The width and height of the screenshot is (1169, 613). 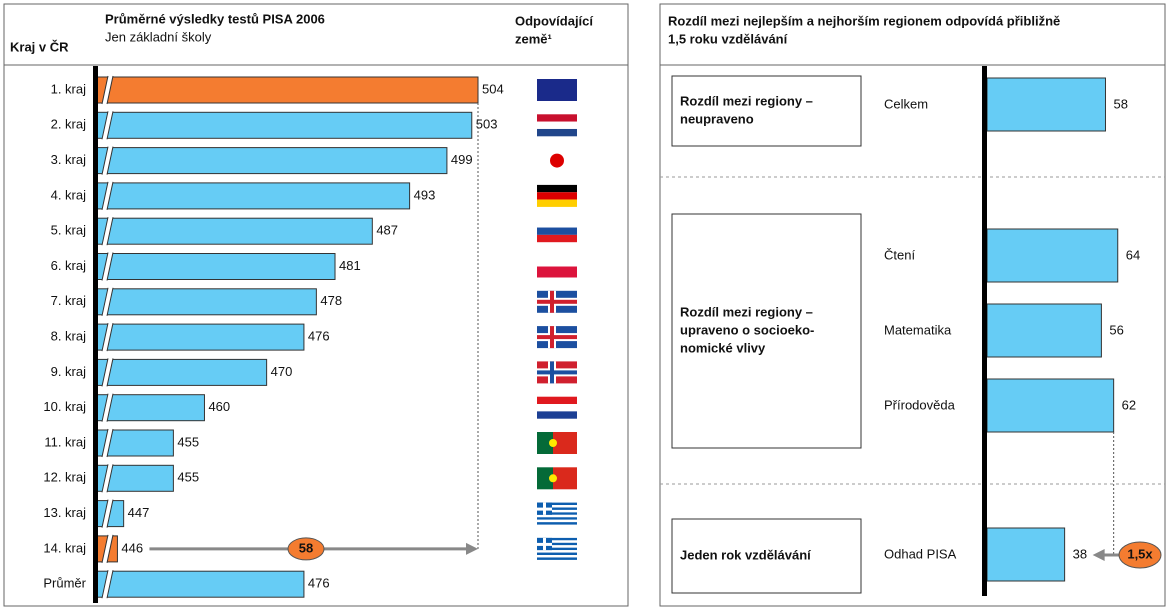 What do you see at coordinates (64, 406) in the screenshot?
I see `y-tick-label: 10. kraj` at bounding box center [64, 406].